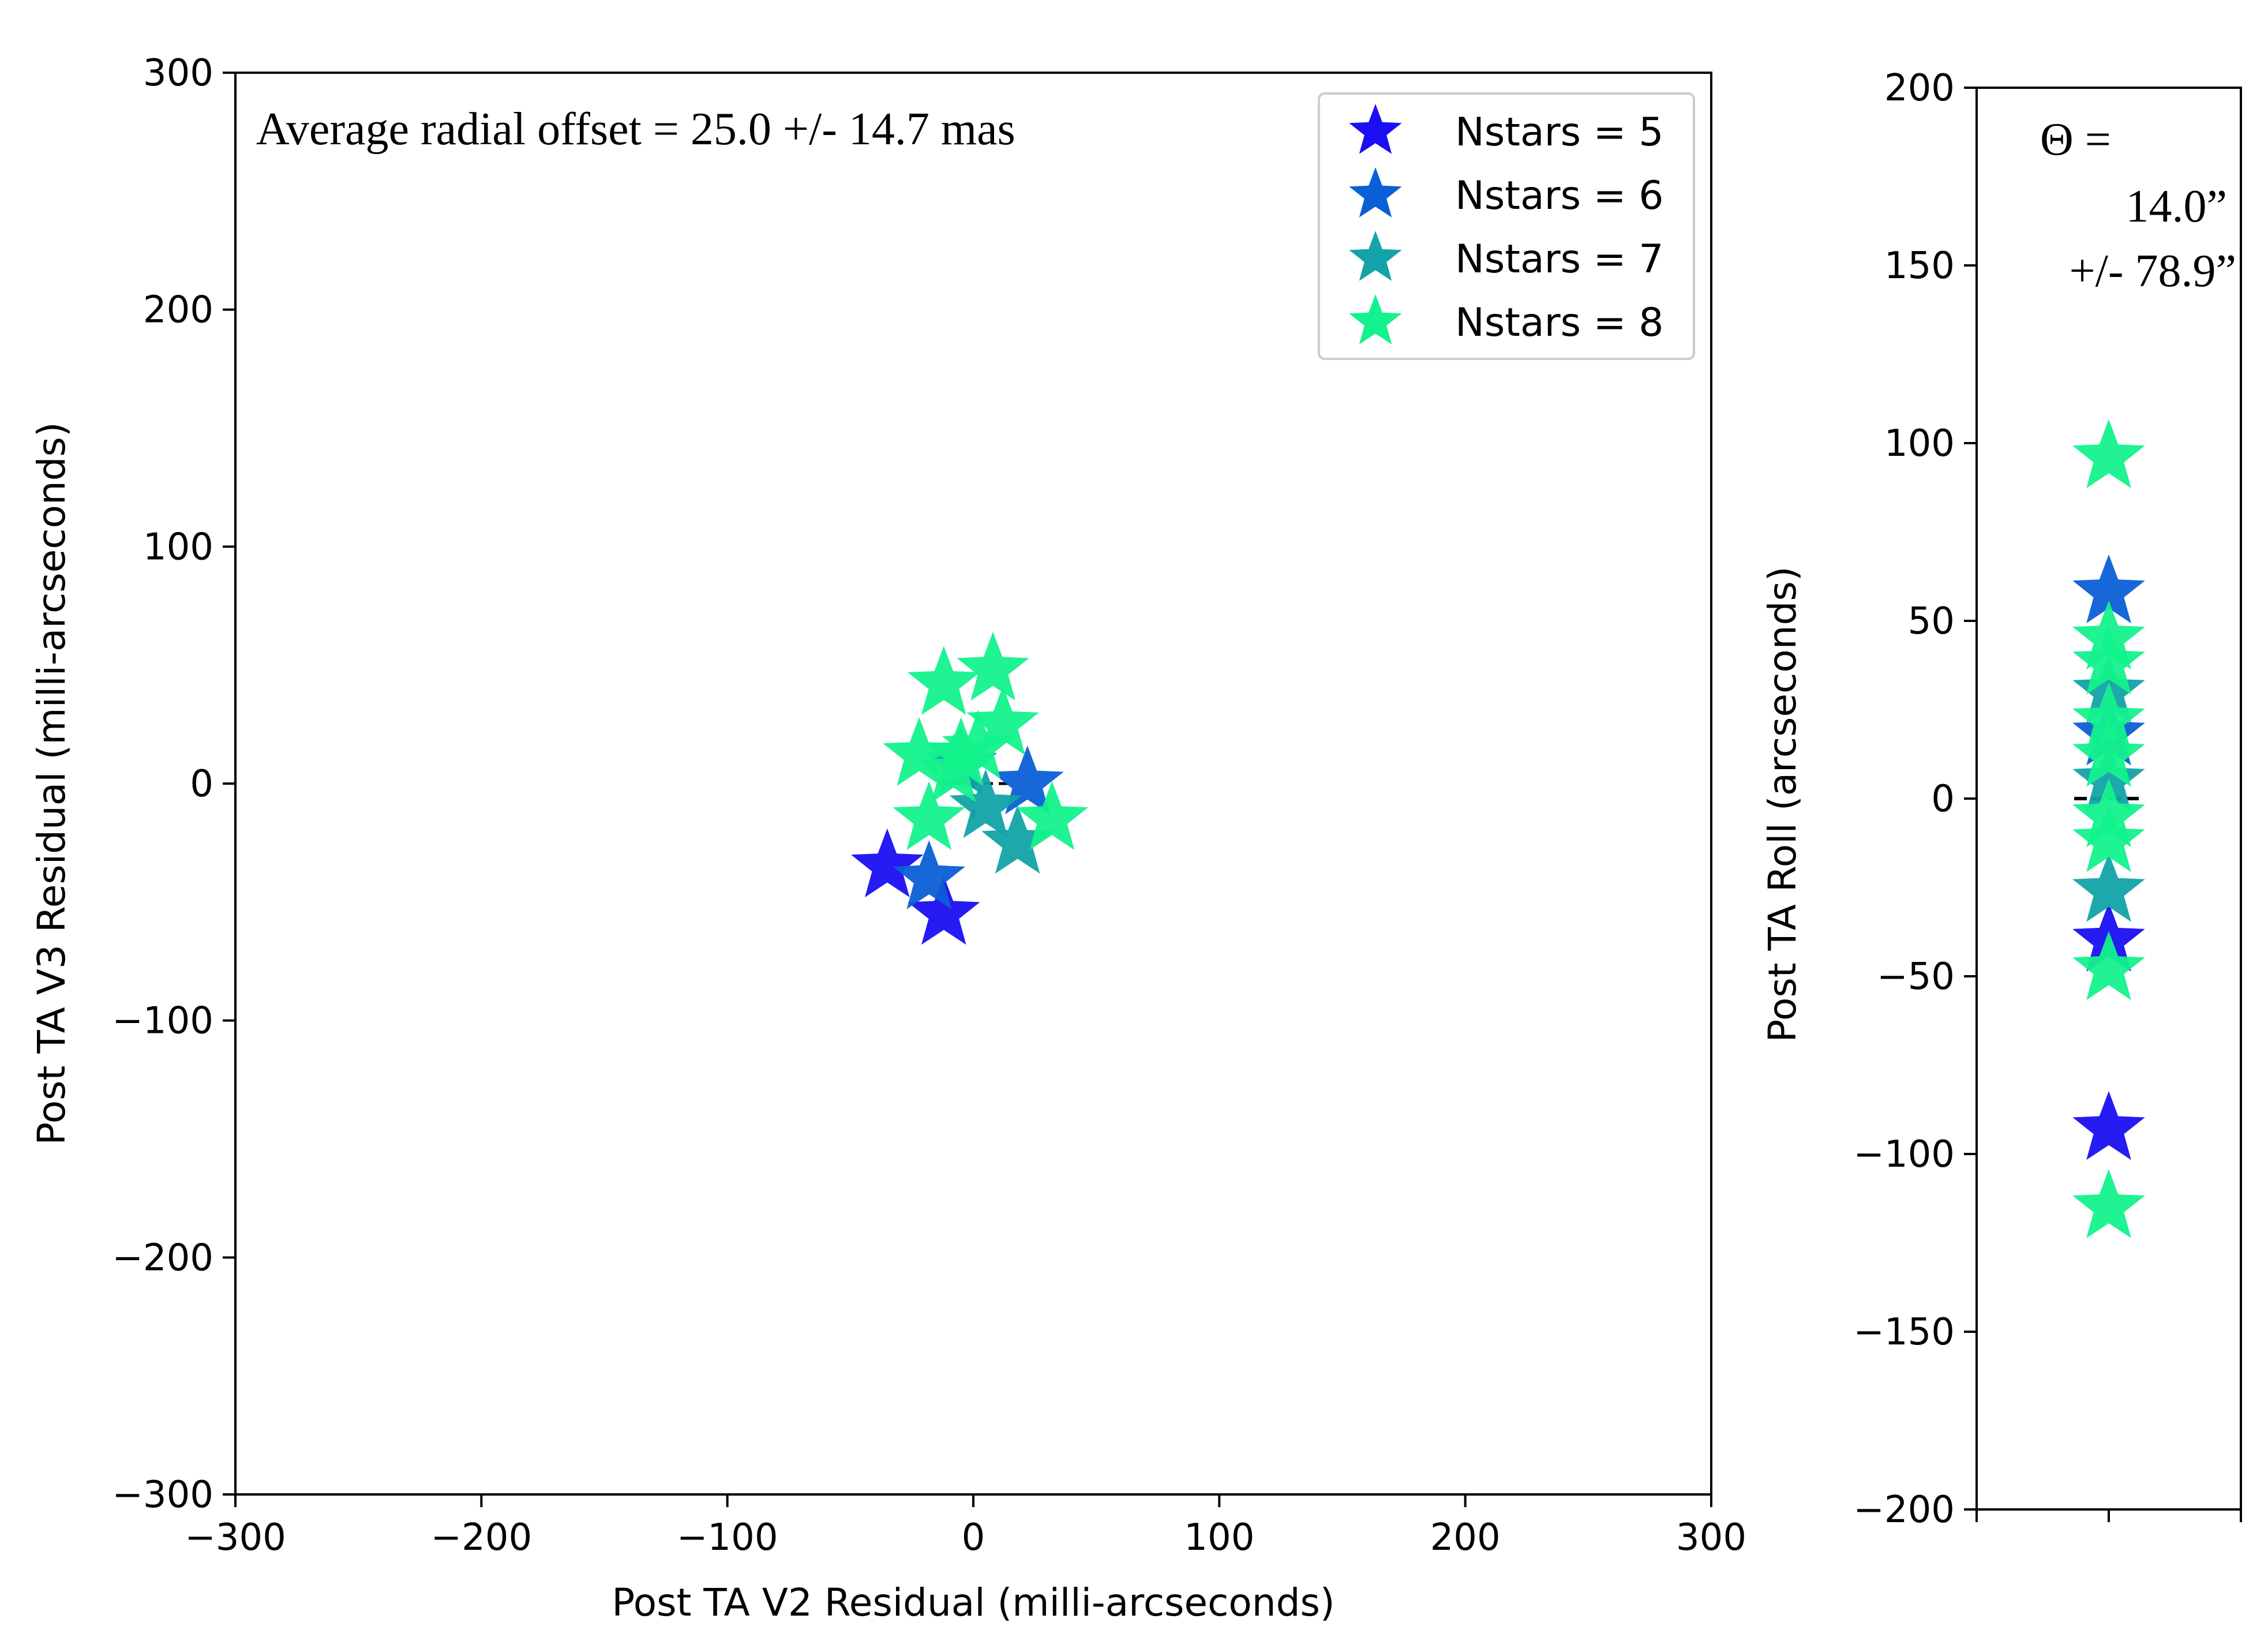 This screenshot has height=1641, width=2268. What do you see at coordinates (201, 784) in the screenshot?
I see `y-tick-label: 0` at bounding box center [201, 784].